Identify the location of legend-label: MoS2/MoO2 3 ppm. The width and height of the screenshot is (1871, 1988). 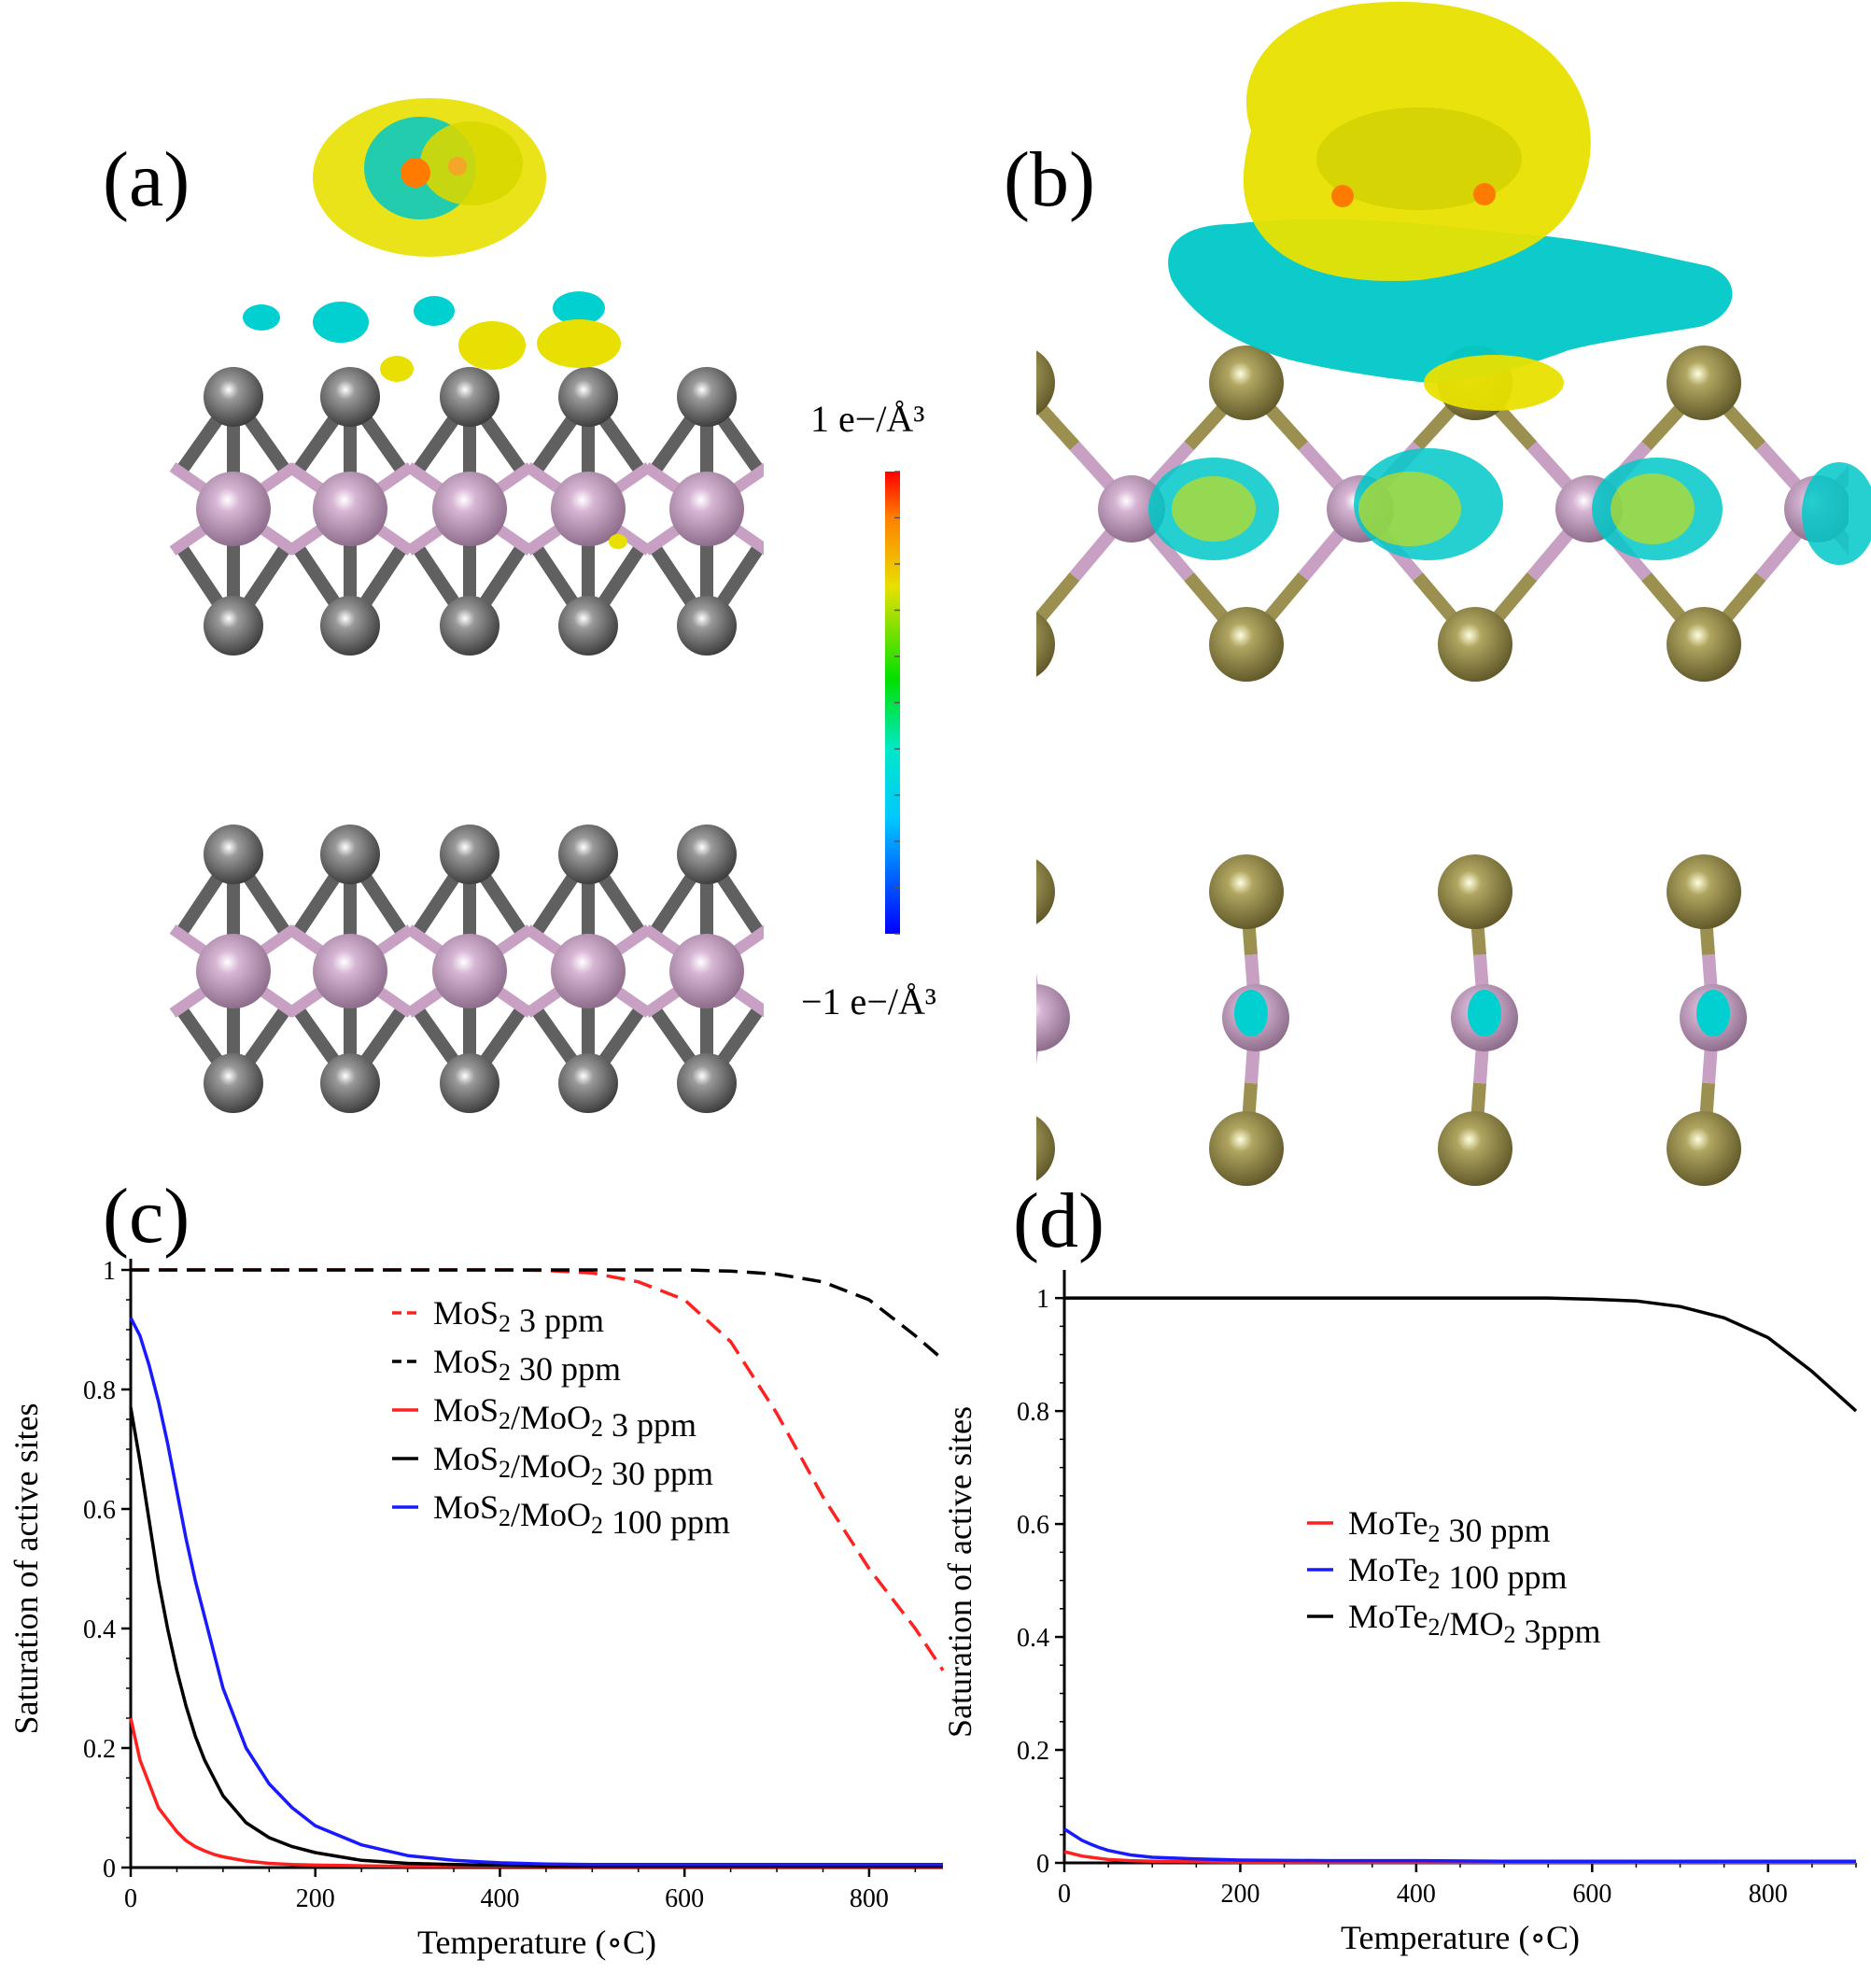
(564, 1417).